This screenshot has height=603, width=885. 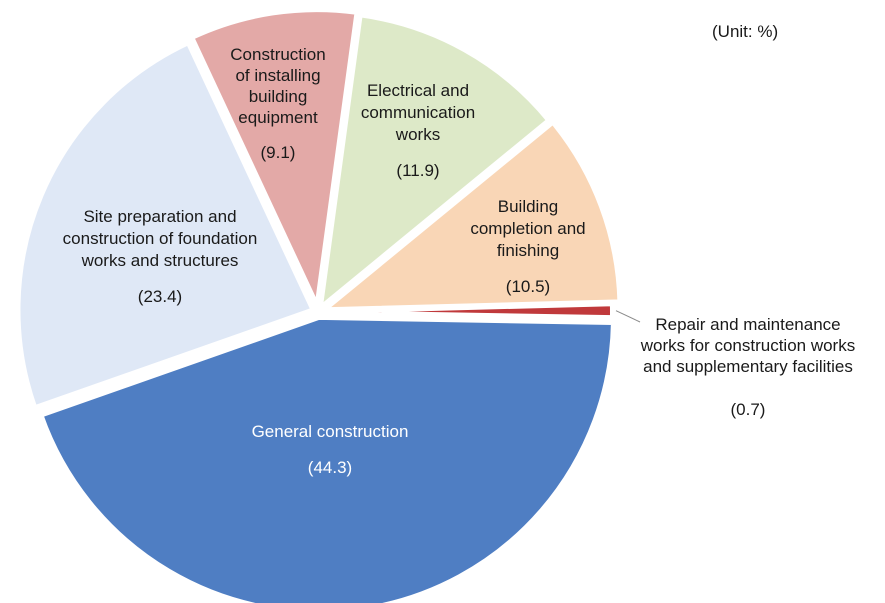 I want to click on slice-label: and supplementary facilities, so click(x=748, y=366).